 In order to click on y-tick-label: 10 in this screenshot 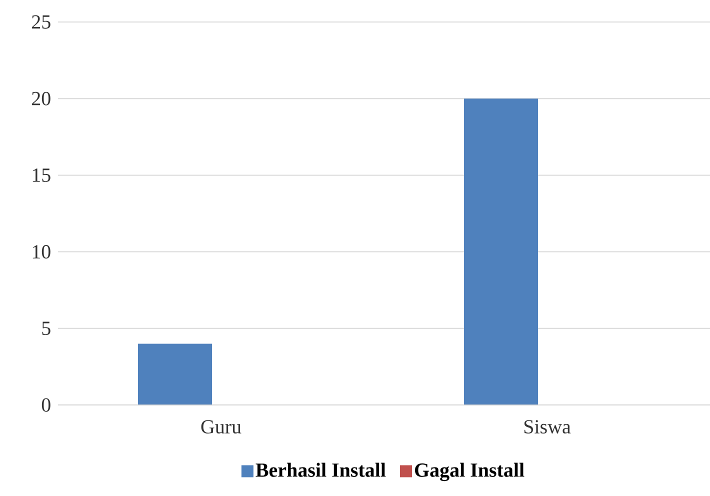, I will do `click(41, 252)`.